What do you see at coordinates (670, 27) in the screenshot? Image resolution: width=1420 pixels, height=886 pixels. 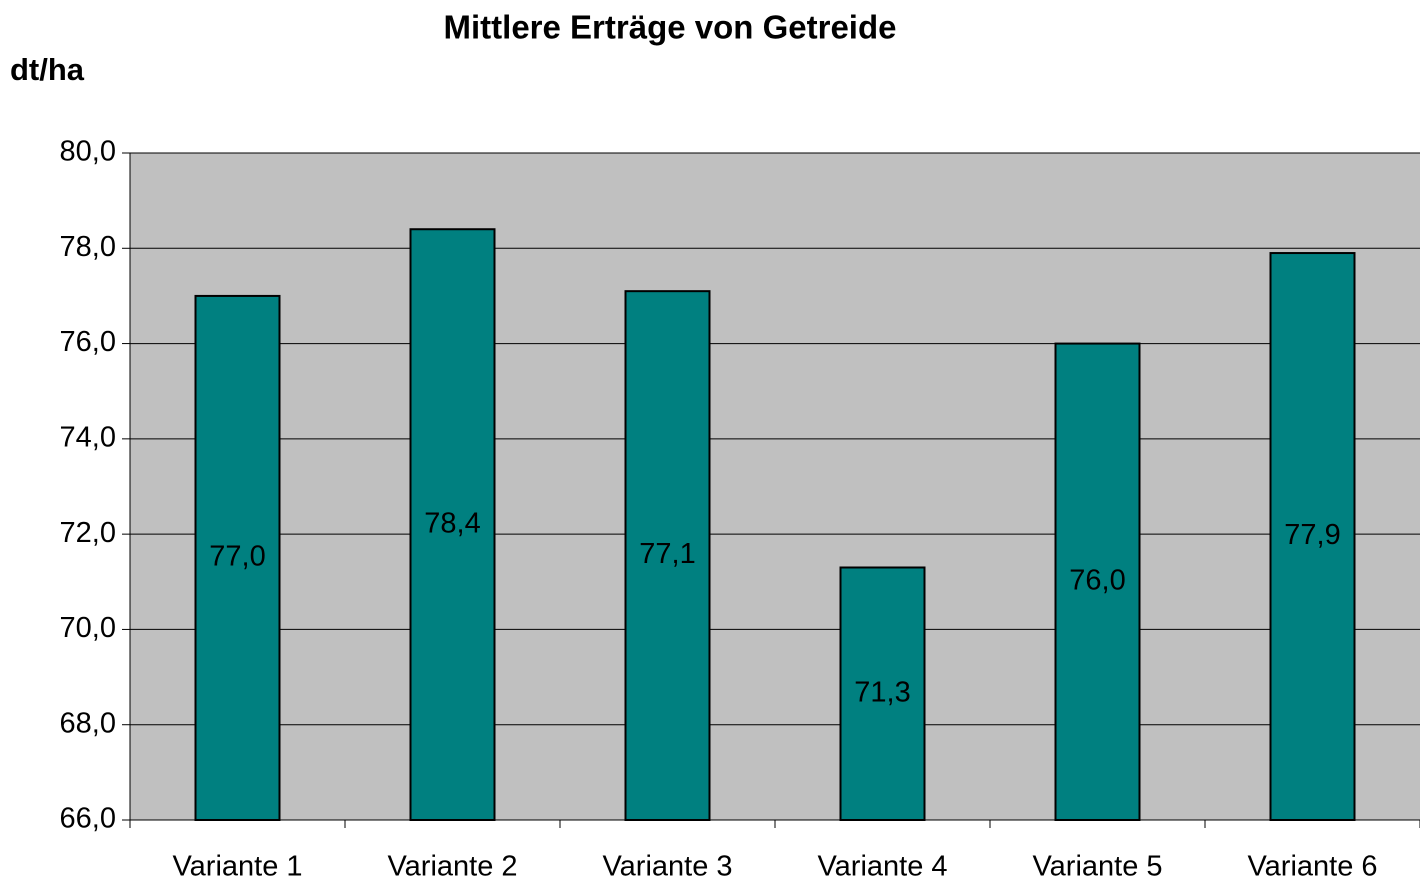 I see `chart-title: Mittlere Erträge von Getreide` at bounding box center [670, 27].